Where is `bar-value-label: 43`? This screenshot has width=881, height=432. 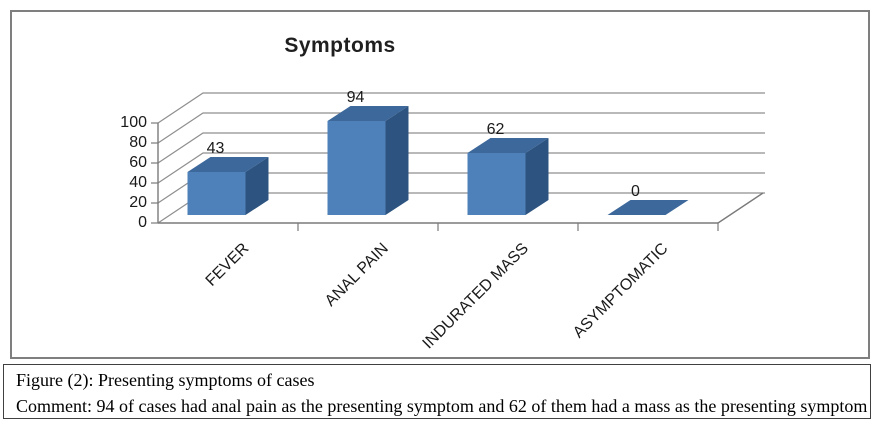
bar-value-label: 43 is located at coordinates (215, 148).